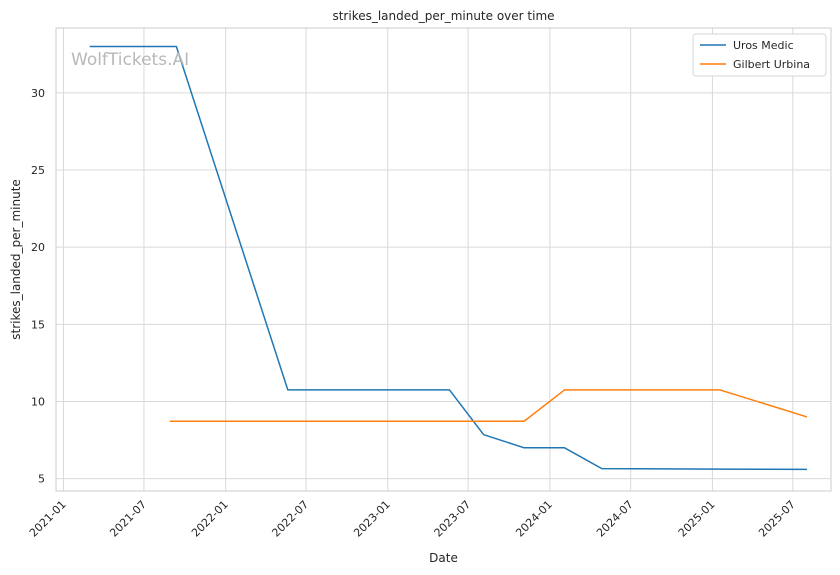 This screenshot has height=575, width=840. What do you see at coordinates (38, 247) in the screenshot?
I see `y-tick-label: 20` at bounding box center [38, 247].